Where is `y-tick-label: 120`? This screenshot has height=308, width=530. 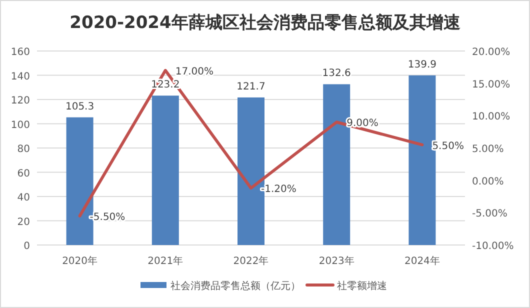
y-tick-label: 120 is located at coordinates (20, 101).